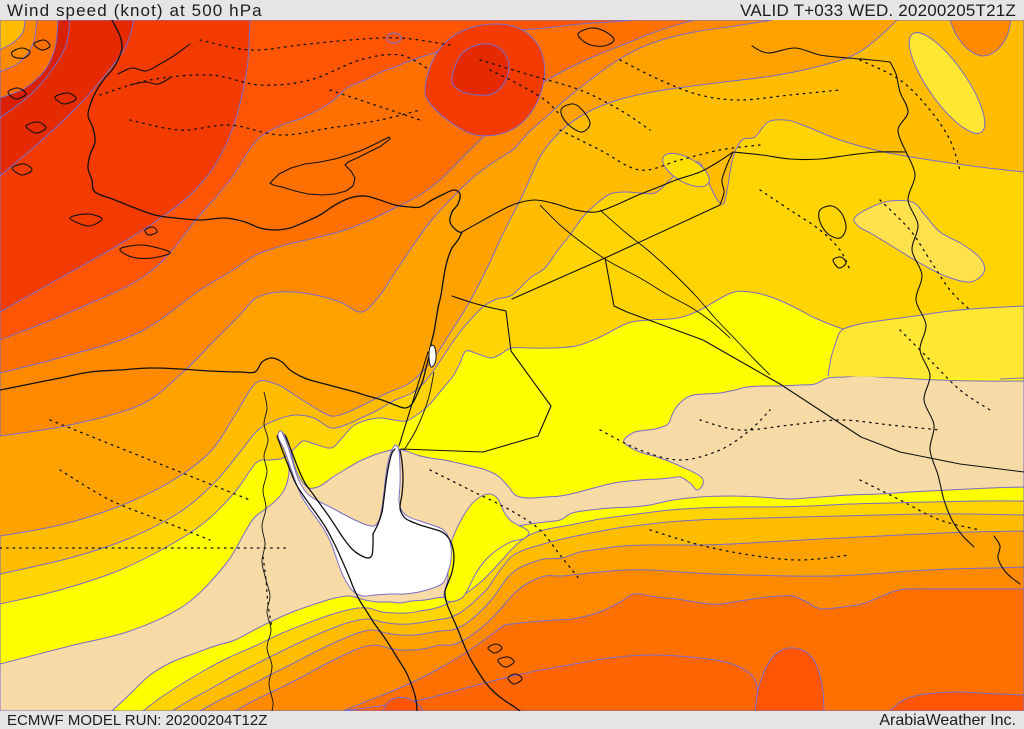 Image resolution: width=1024 pixels, height=729 pixels. I want to click on svg-text: ArabiaWeather Inc., so click(947, 720).